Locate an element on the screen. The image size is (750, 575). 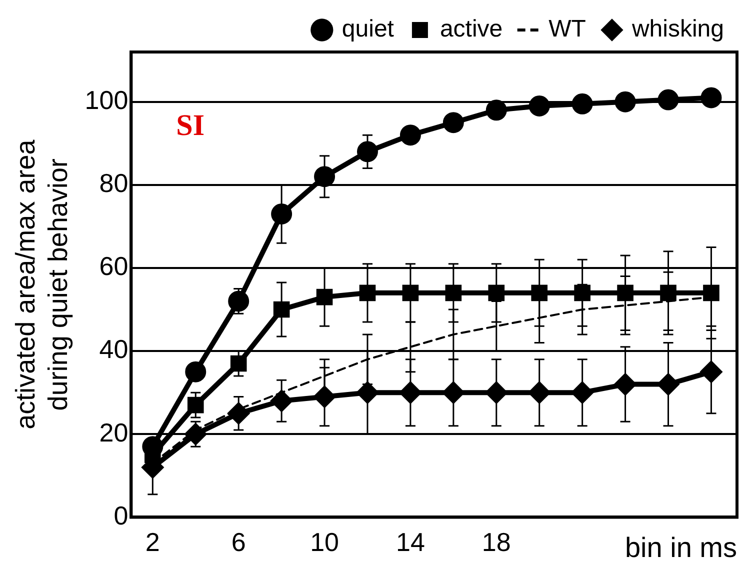
y-tick-label: 0 is located at coordinates (121, 515).